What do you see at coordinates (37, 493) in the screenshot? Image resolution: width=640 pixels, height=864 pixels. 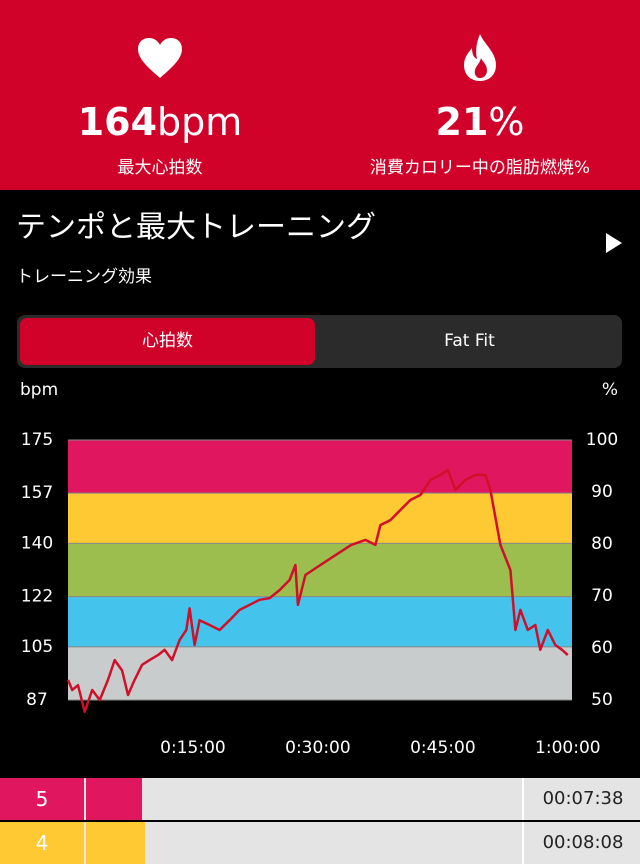 I see `y-tick-label: 157` at bounding box center [37, 493].